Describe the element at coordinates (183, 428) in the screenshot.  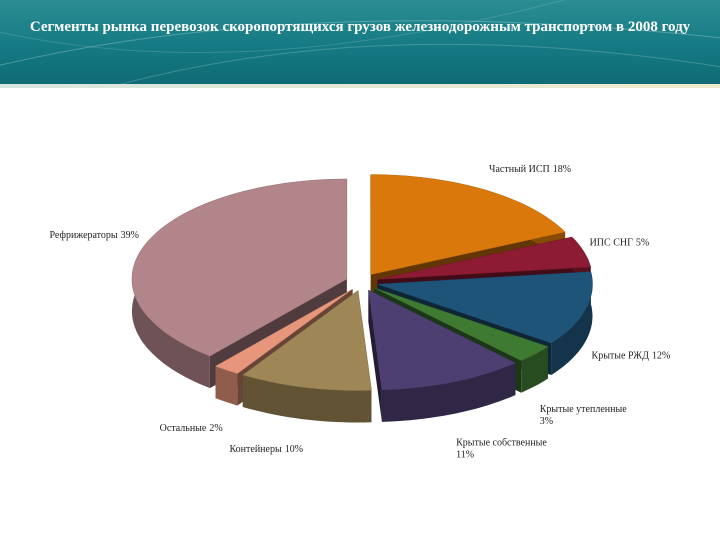
I see `label-category: Остальные` at that location.